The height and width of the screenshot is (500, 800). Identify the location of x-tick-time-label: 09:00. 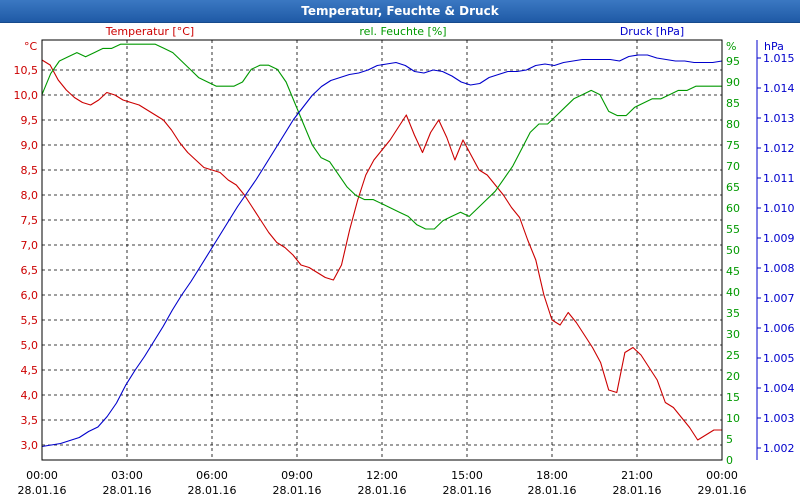
(297, 475).